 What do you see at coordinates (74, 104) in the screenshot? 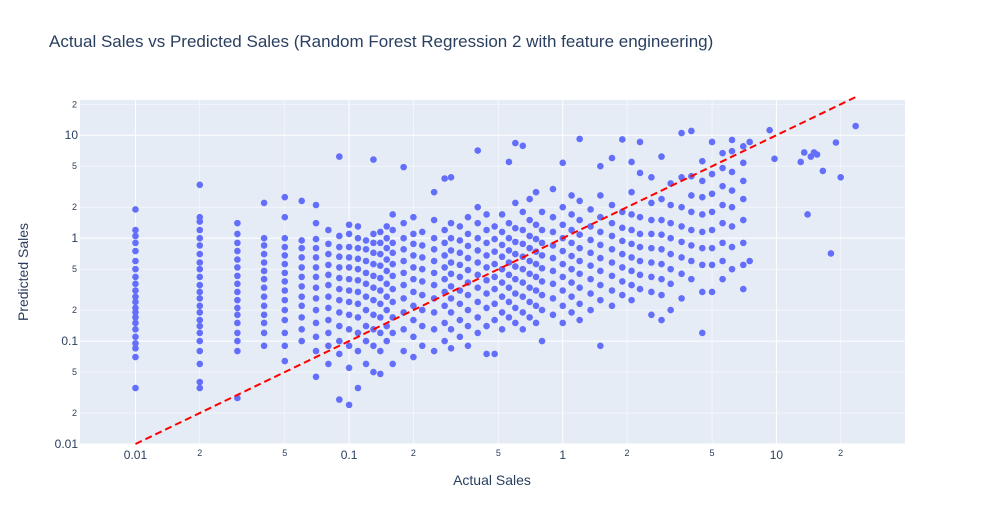
I see `y-tick-minor-label: 2` at bounding box center [74, 104].